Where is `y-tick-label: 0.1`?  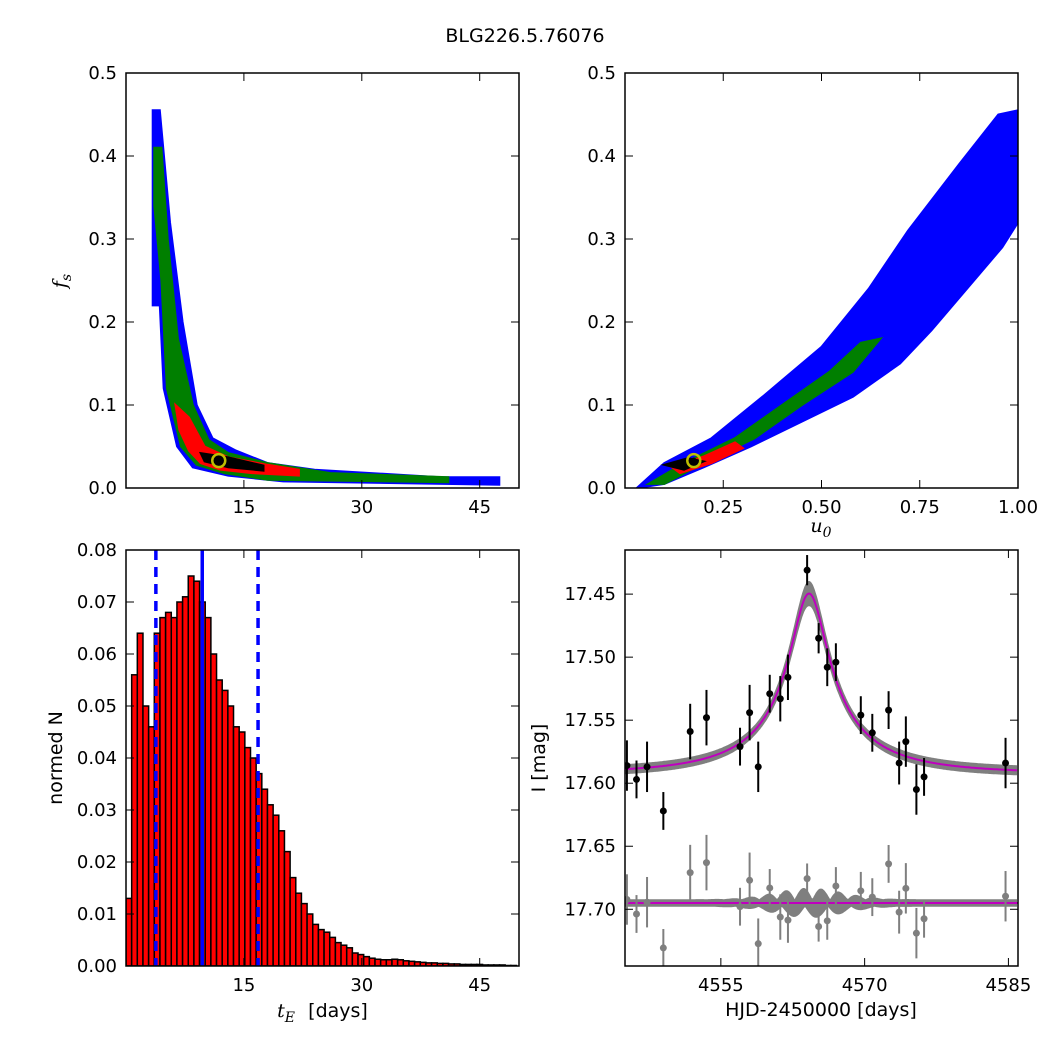
y-tick-label: 0.1 is located at coordinates (601, 405).